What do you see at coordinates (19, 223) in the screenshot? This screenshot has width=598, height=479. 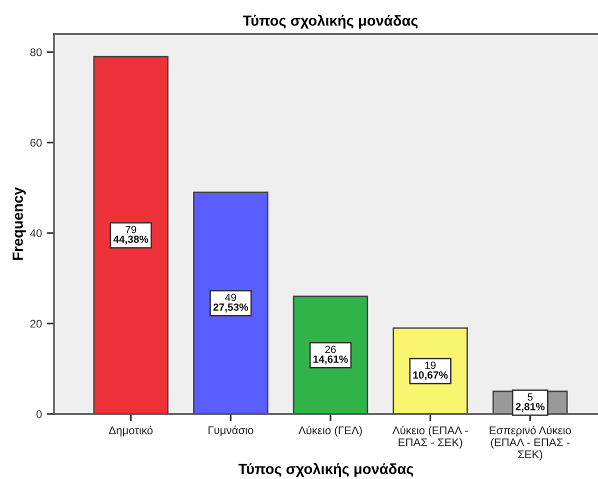 I see `y-axis-title: Frequency` at bounding box center [19, 223].